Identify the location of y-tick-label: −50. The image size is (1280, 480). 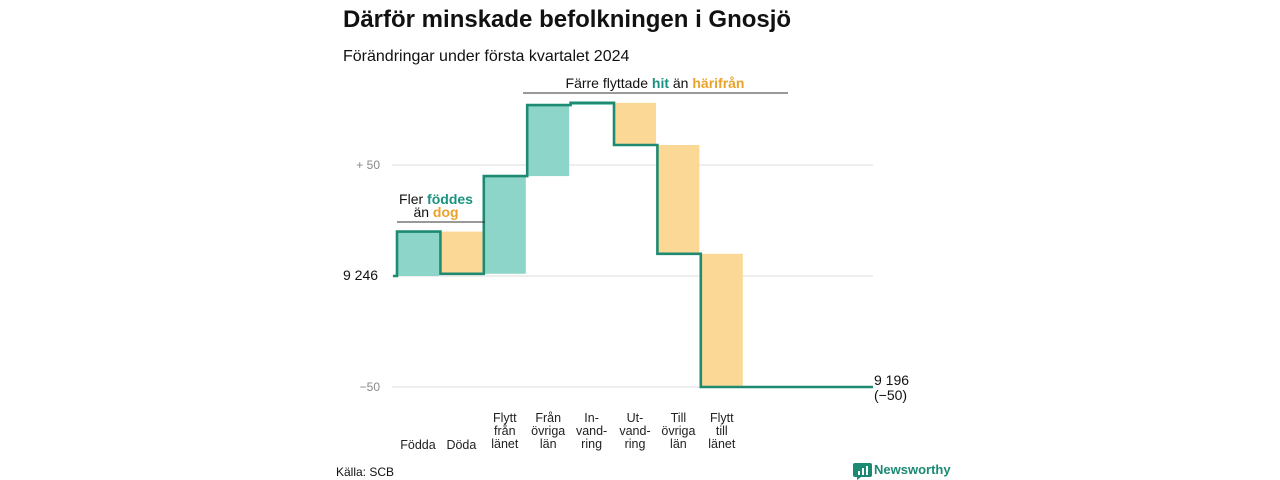
(370, 387).